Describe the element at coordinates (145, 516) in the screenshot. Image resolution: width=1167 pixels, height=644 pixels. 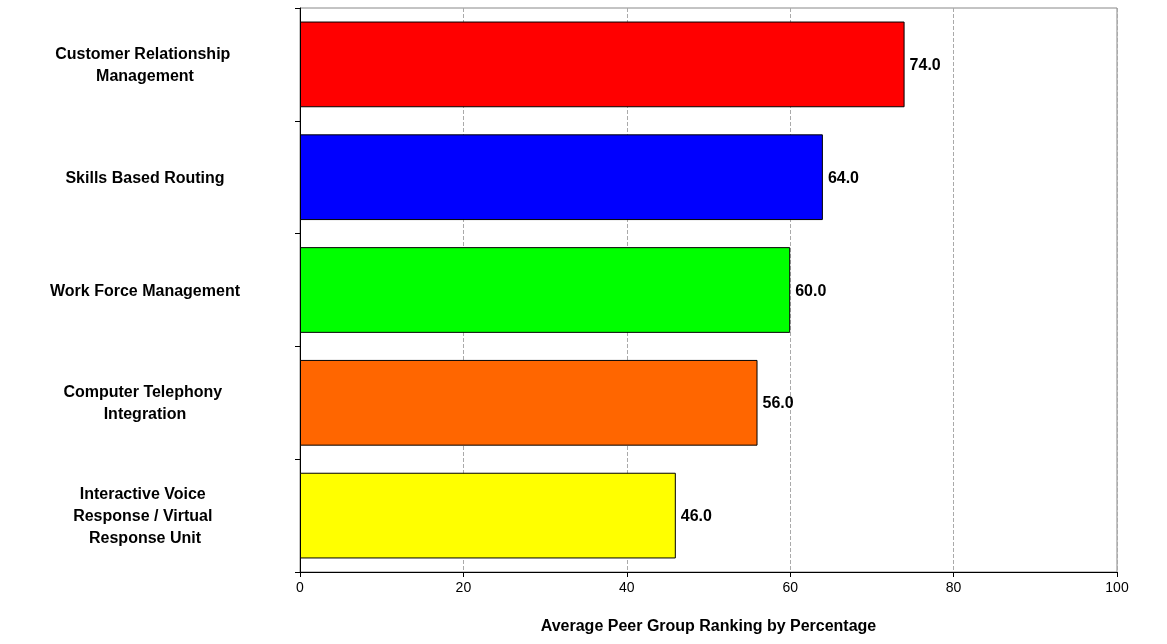
I see `y-tick-label: Interactive Voice Response / Virtual Response Unit` at that location.